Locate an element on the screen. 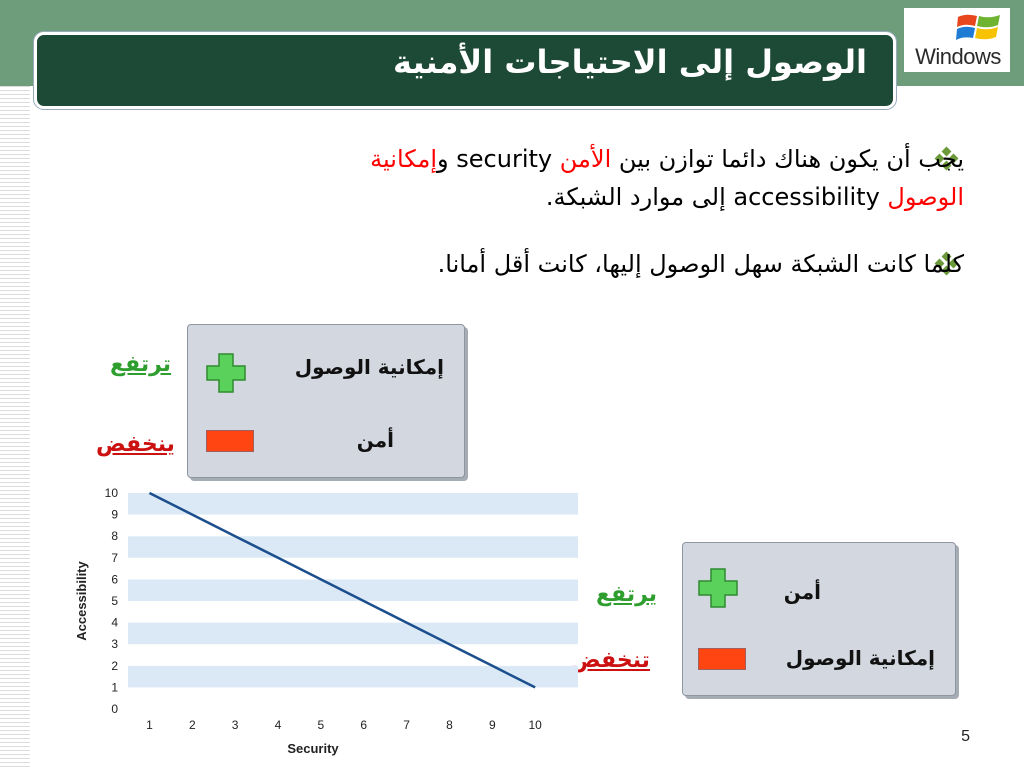 This screenshot has width=1024, height=768. x-tick-label: 5 is located at coordinates (321, 725).